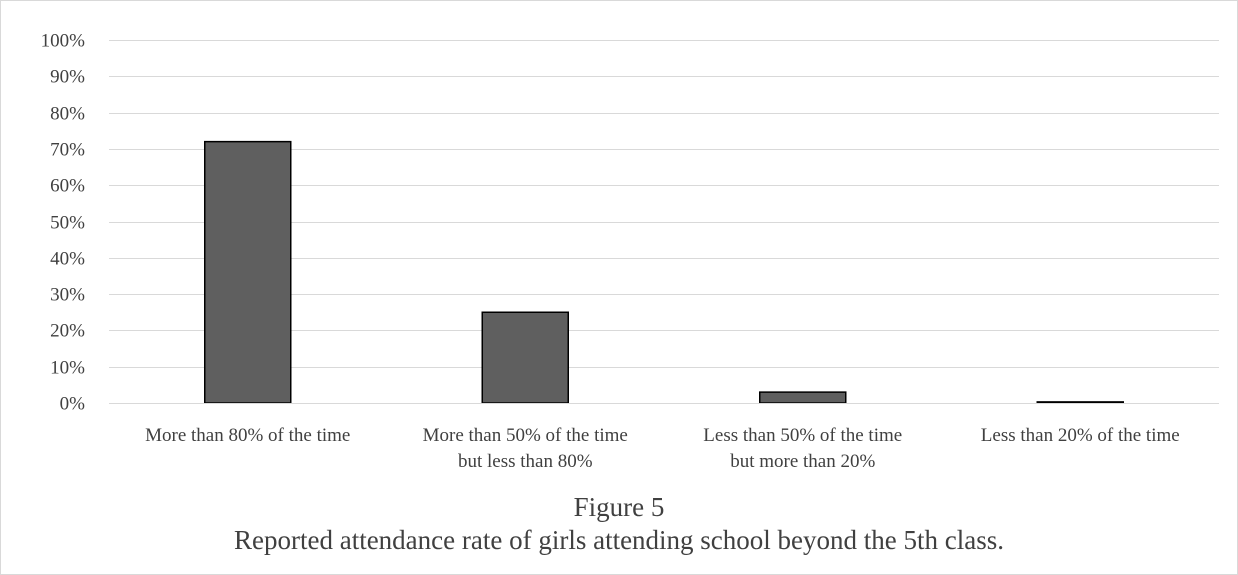 The height and width of the screenshot is (575, 1238). Describe the element at coordinates (67, 186) in the screenshot. I see `y-tick-label: 60%` at that location.